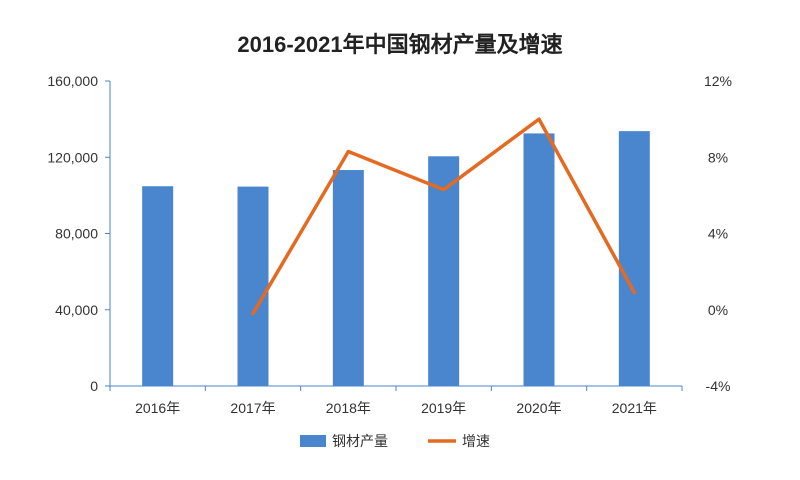  Describe the element at coordinates (718, 81) in the screenshot. I see `right-y-tick-label: 12%` at that location.